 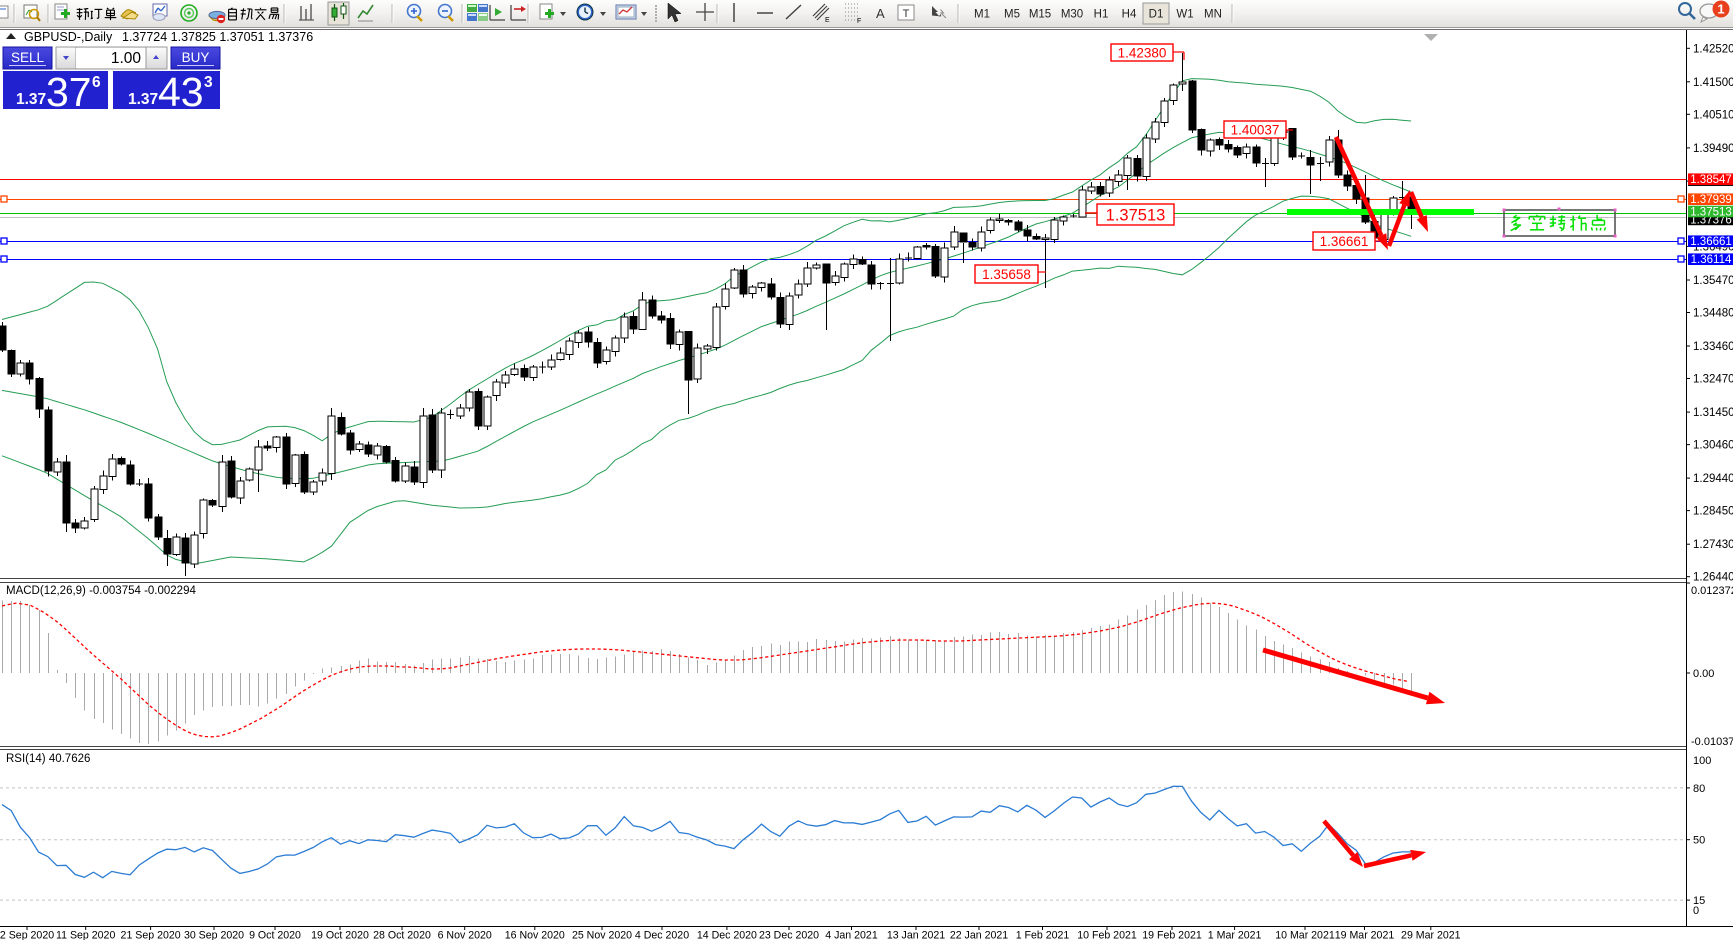 What do you see at coordinates (1713, 314) in the screenshot?
I see `svg-text: 1.34480` at bounding box center [1713, 314].